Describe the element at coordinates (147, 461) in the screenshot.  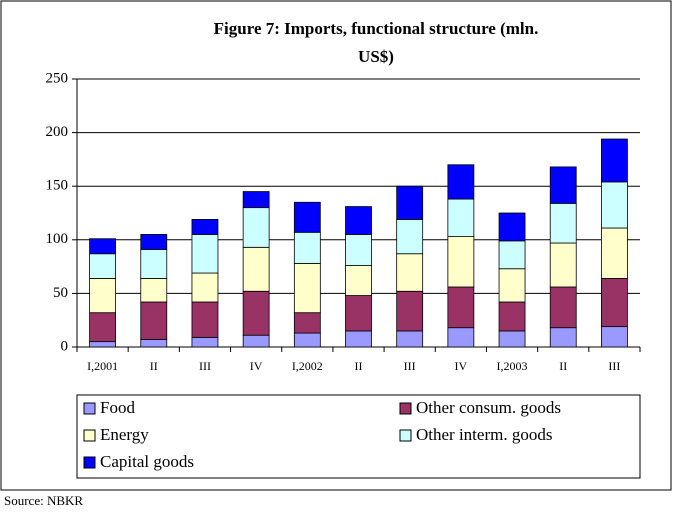
I see `legend-label: Capital goods` at that location.